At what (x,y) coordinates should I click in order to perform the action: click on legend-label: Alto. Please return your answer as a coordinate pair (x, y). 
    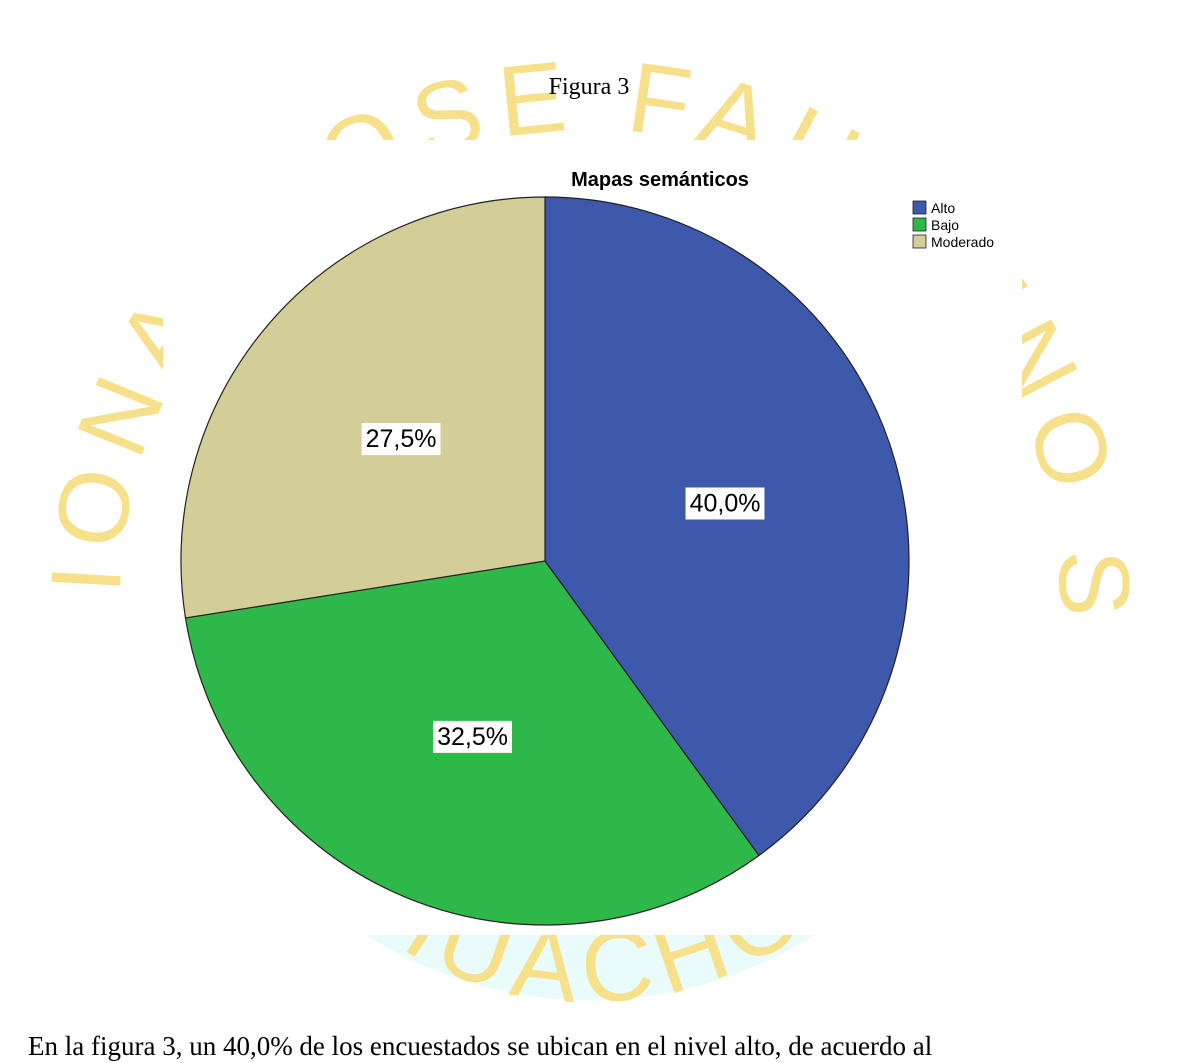
    Looking at the image, I should click on (943, 208).